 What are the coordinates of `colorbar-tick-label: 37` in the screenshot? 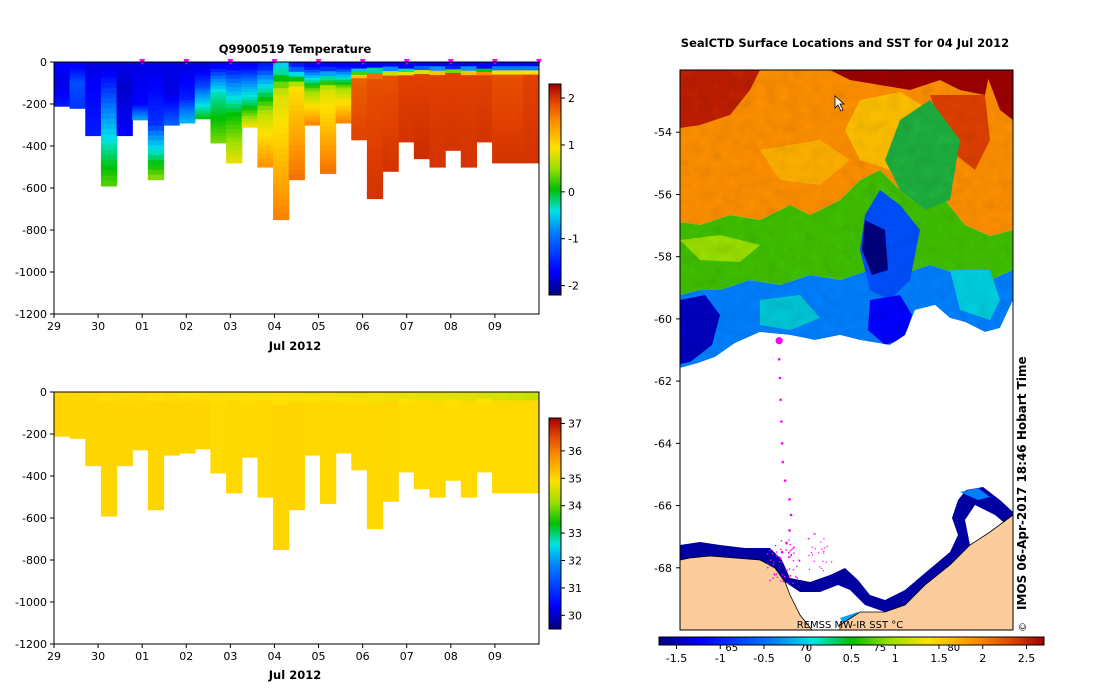 It's located at (575, 423).